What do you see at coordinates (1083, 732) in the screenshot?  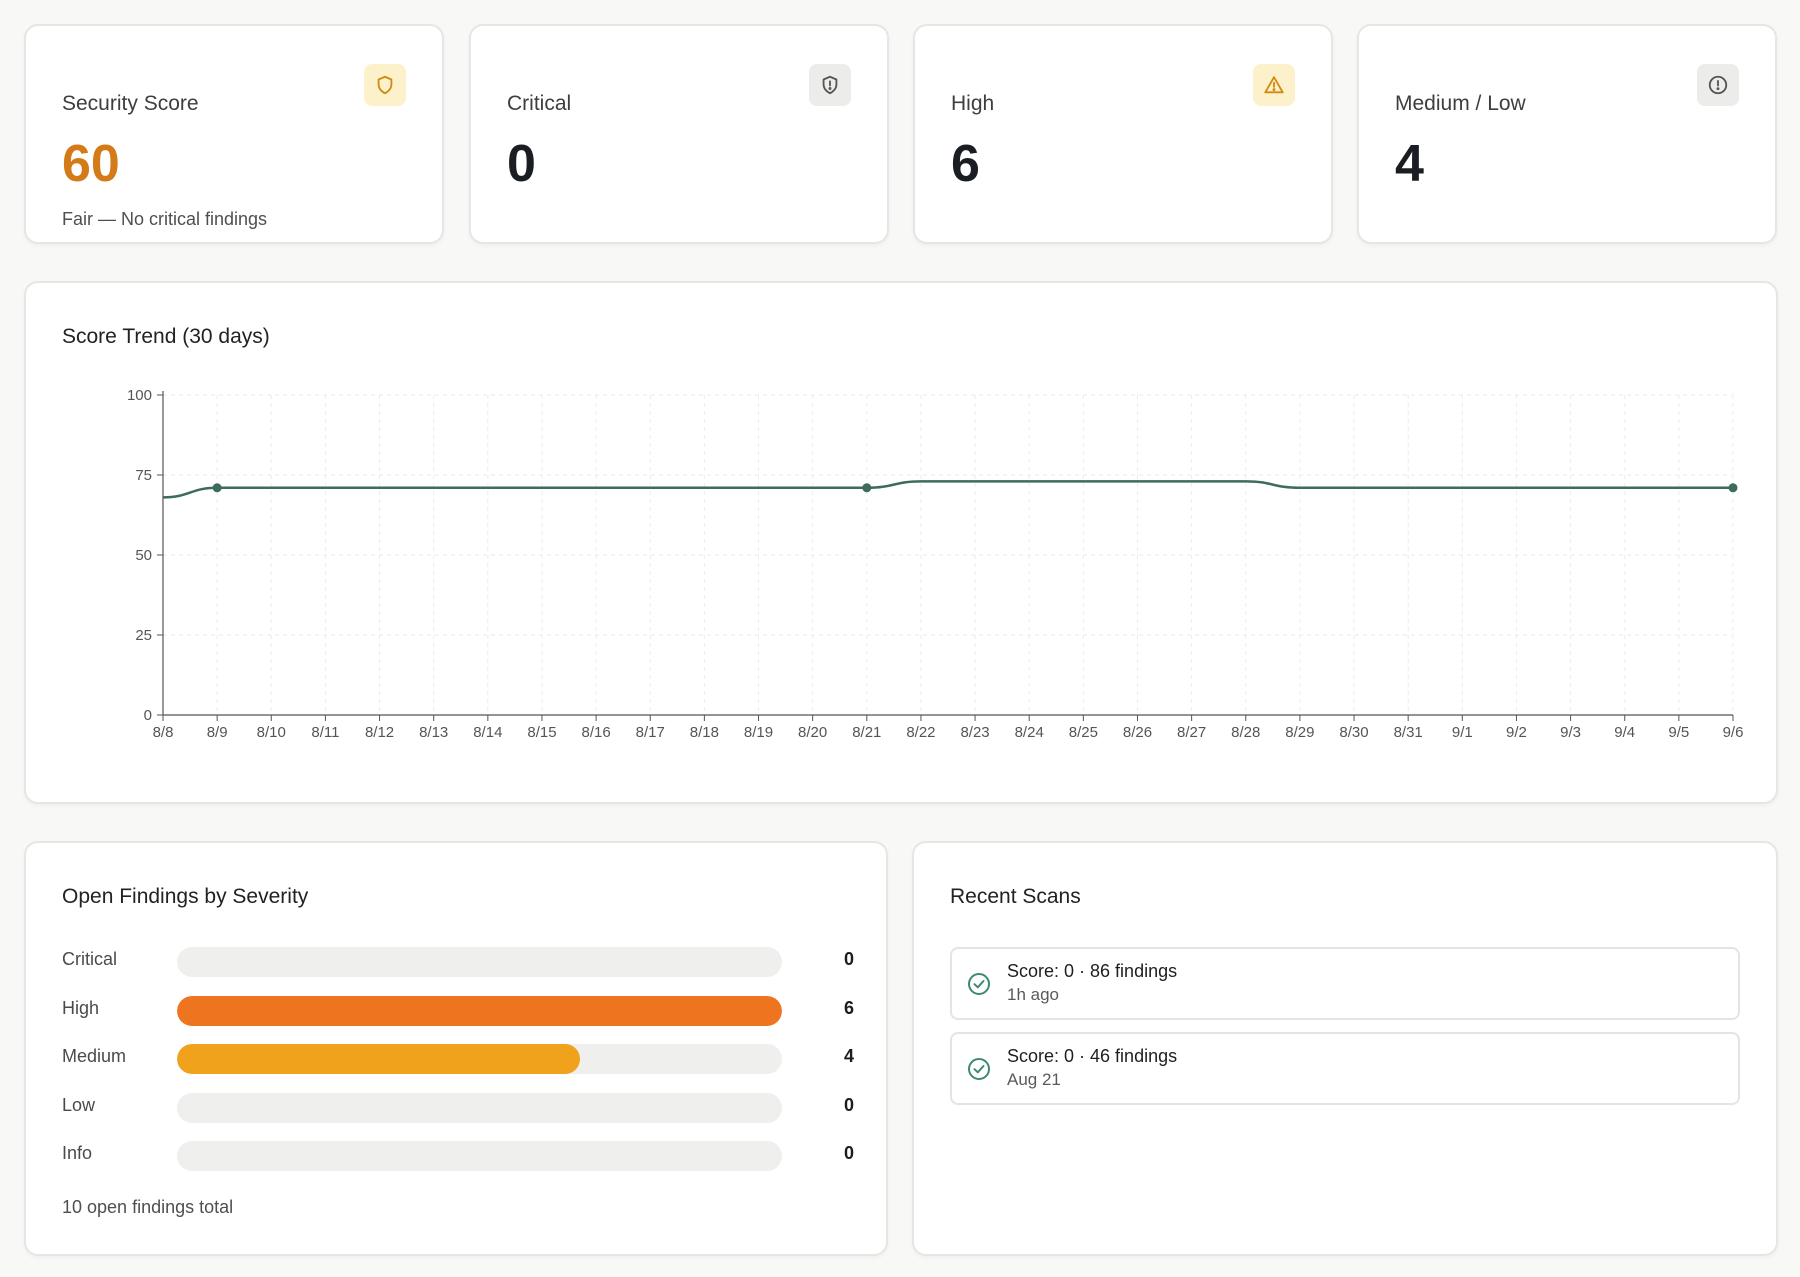 I see `x-tick-label: 8/25` at bounding box center [1083, 732].